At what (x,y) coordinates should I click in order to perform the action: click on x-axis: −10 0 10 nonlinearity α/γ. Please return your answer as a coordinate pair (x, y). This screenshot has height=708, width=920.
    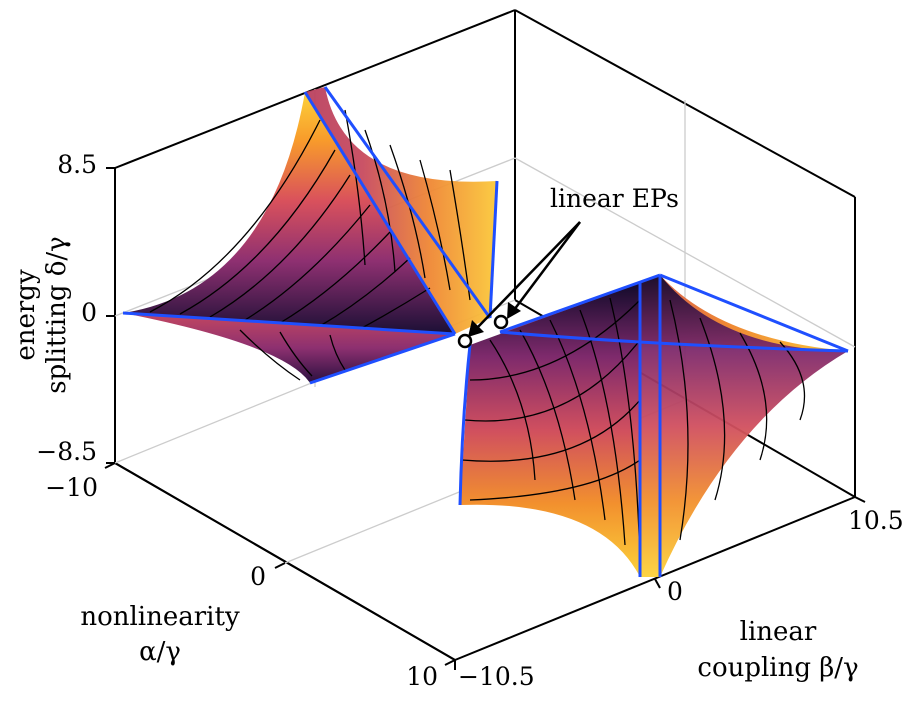
    Looking at the image, I should click on (250, 576).